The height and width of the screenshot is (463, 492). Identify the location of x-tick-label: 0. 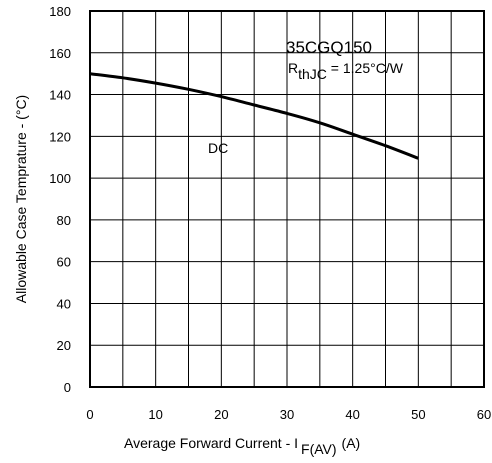
(89, 414).